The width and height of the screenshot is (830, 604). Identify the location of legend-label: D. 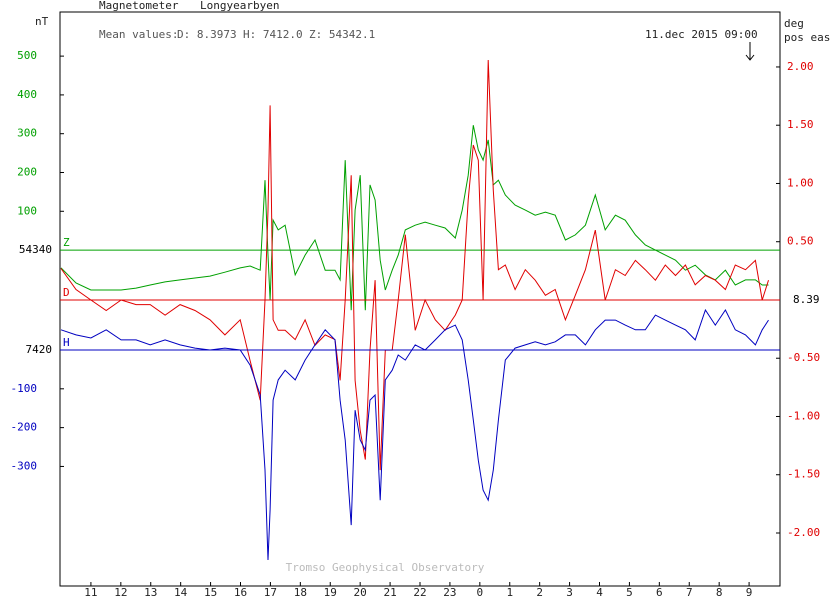
(66, 292).